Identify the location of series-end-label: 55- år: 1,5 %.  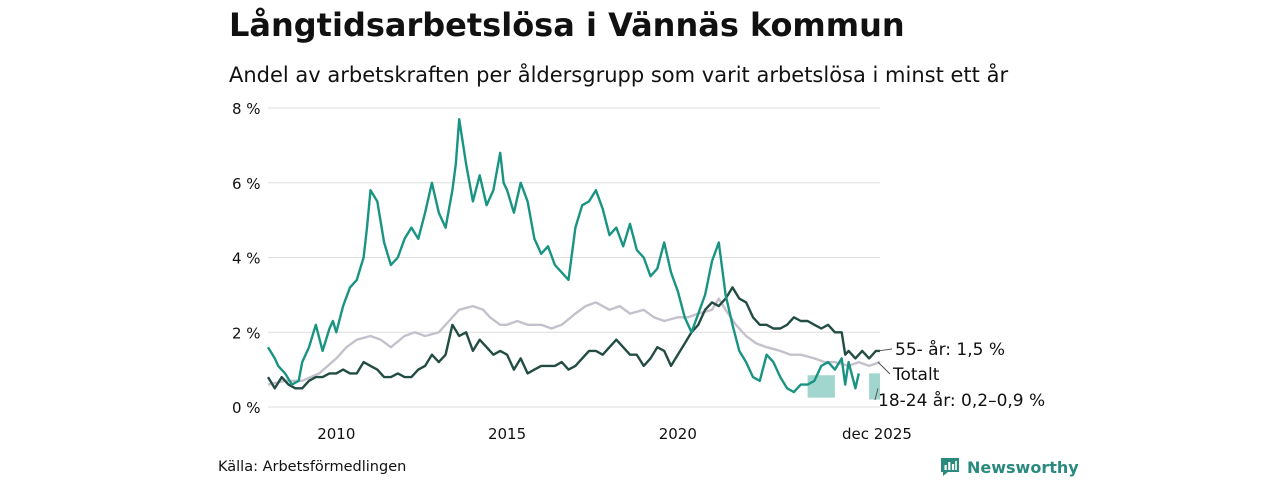
(950, 349).